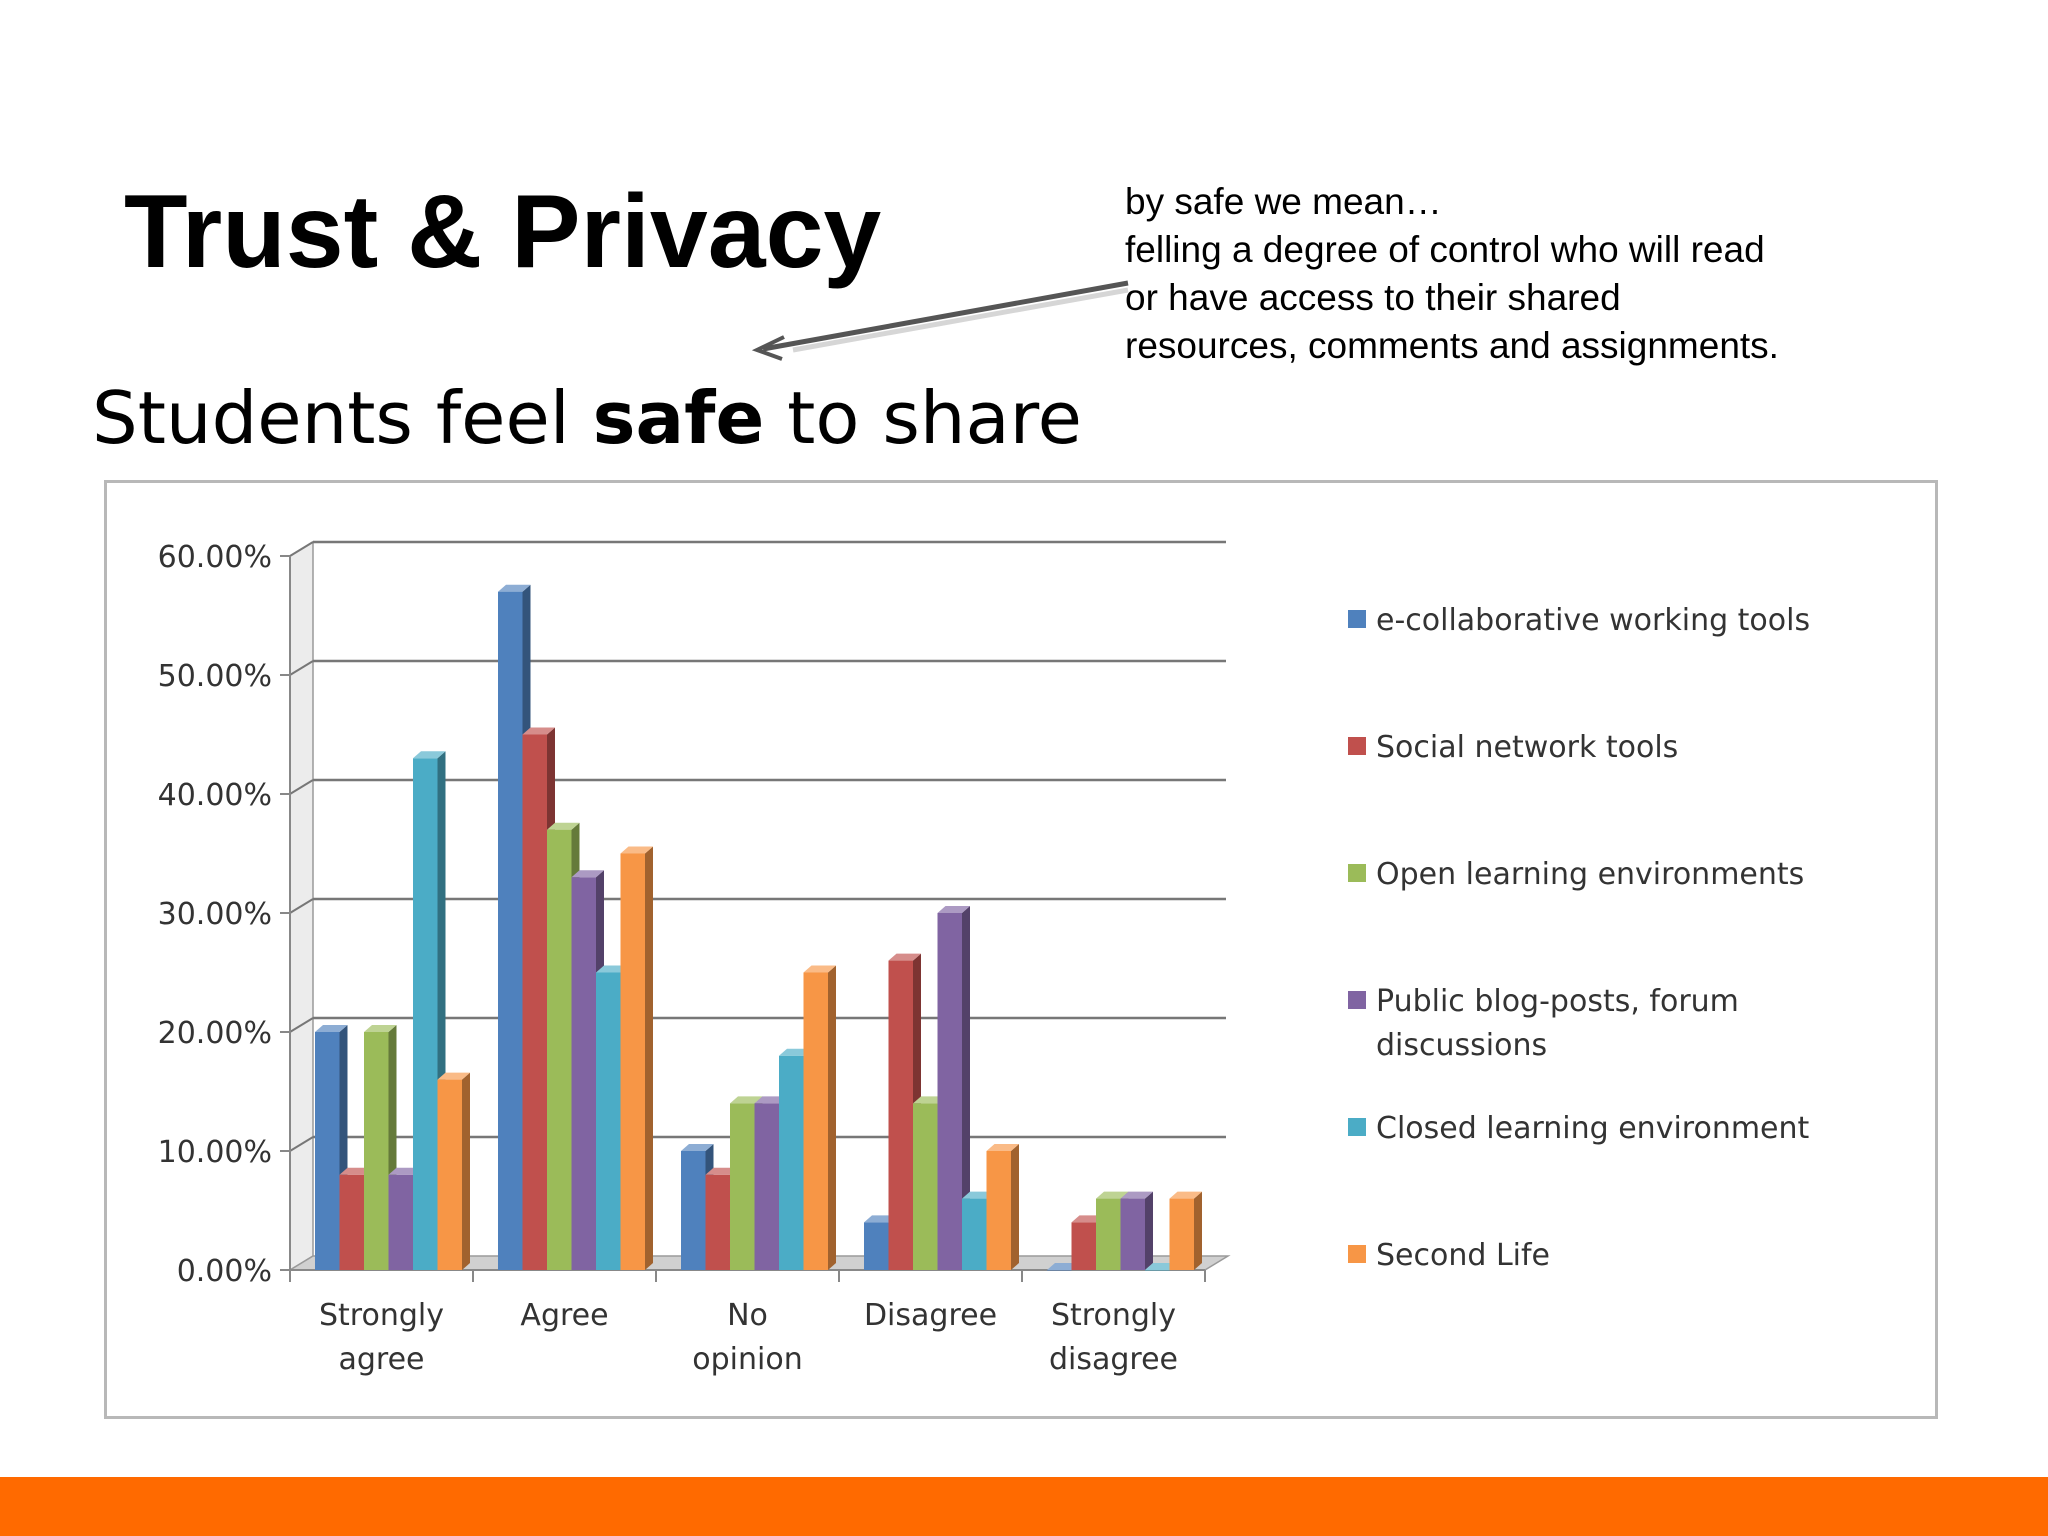  I want to click on slide-title: Trust & Privacy, so click(503, 232).